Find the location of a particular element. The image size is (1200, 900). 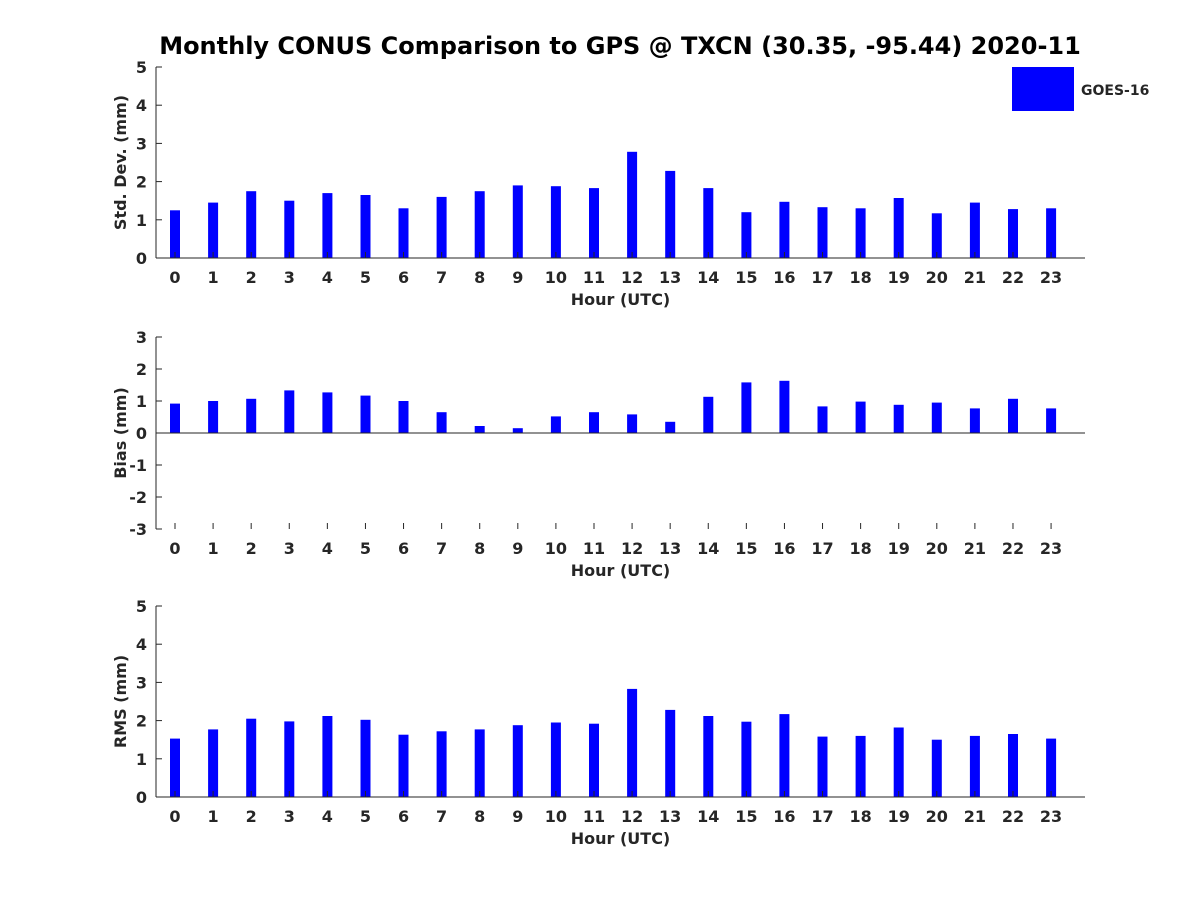

std-dev-x-tick-label: 6 is located at coordinates (403, 277).